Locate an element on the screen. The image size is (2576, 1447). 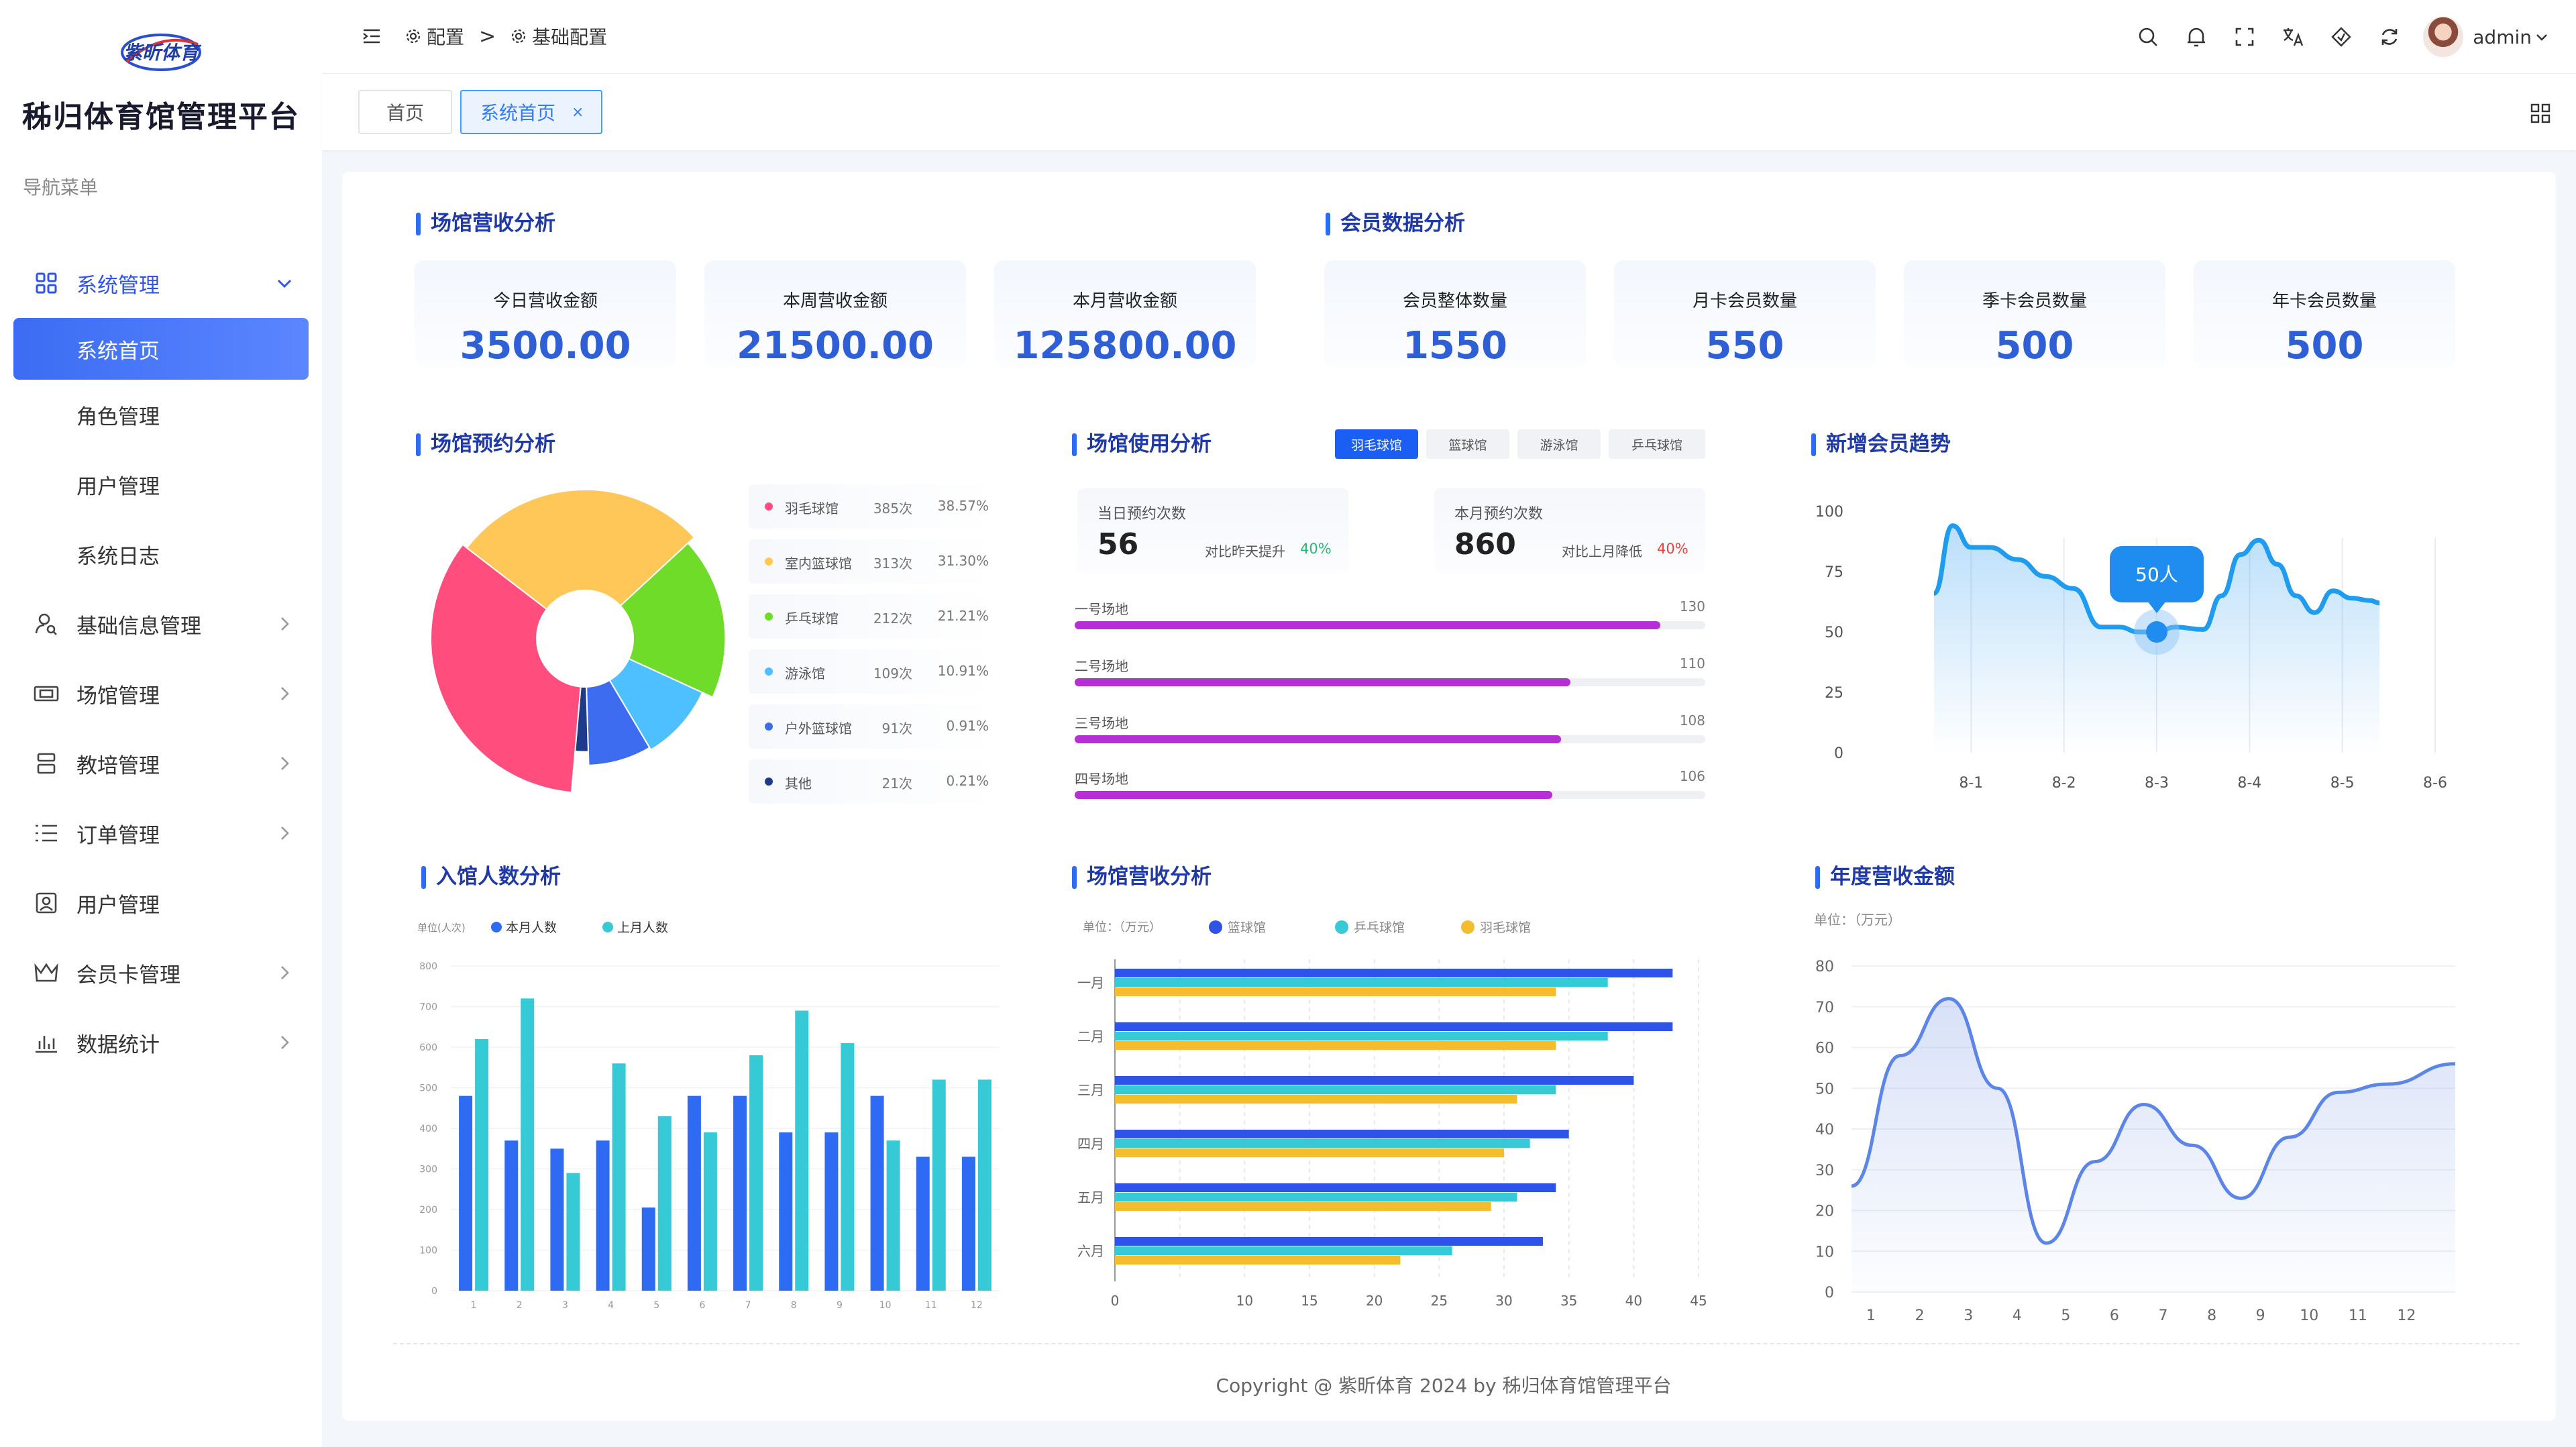
tab-home: 首页 is located at coordinates (405, 112).